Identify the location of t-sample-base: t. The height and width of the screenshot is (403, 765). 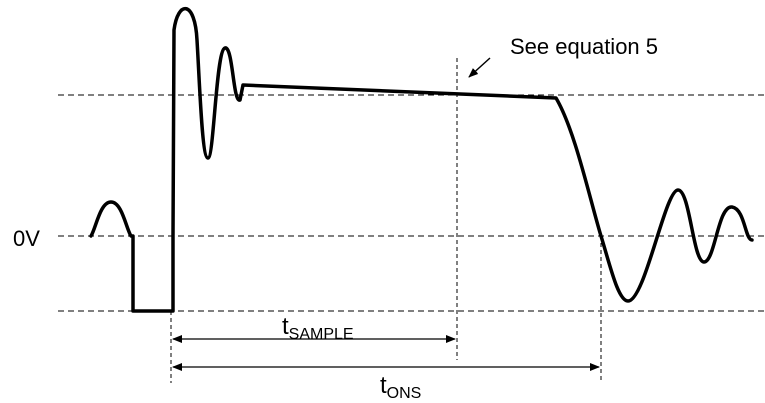
(285, 326).